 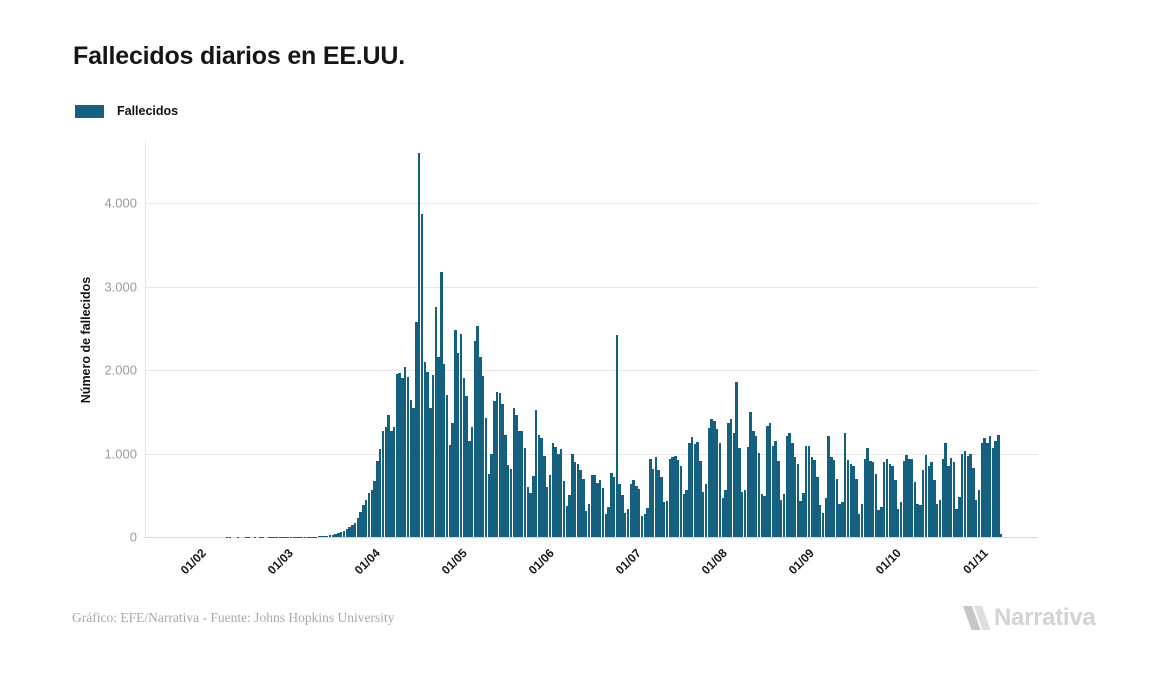 I want to click on x-tick-label: 01/10, so click(x=888, y=562).